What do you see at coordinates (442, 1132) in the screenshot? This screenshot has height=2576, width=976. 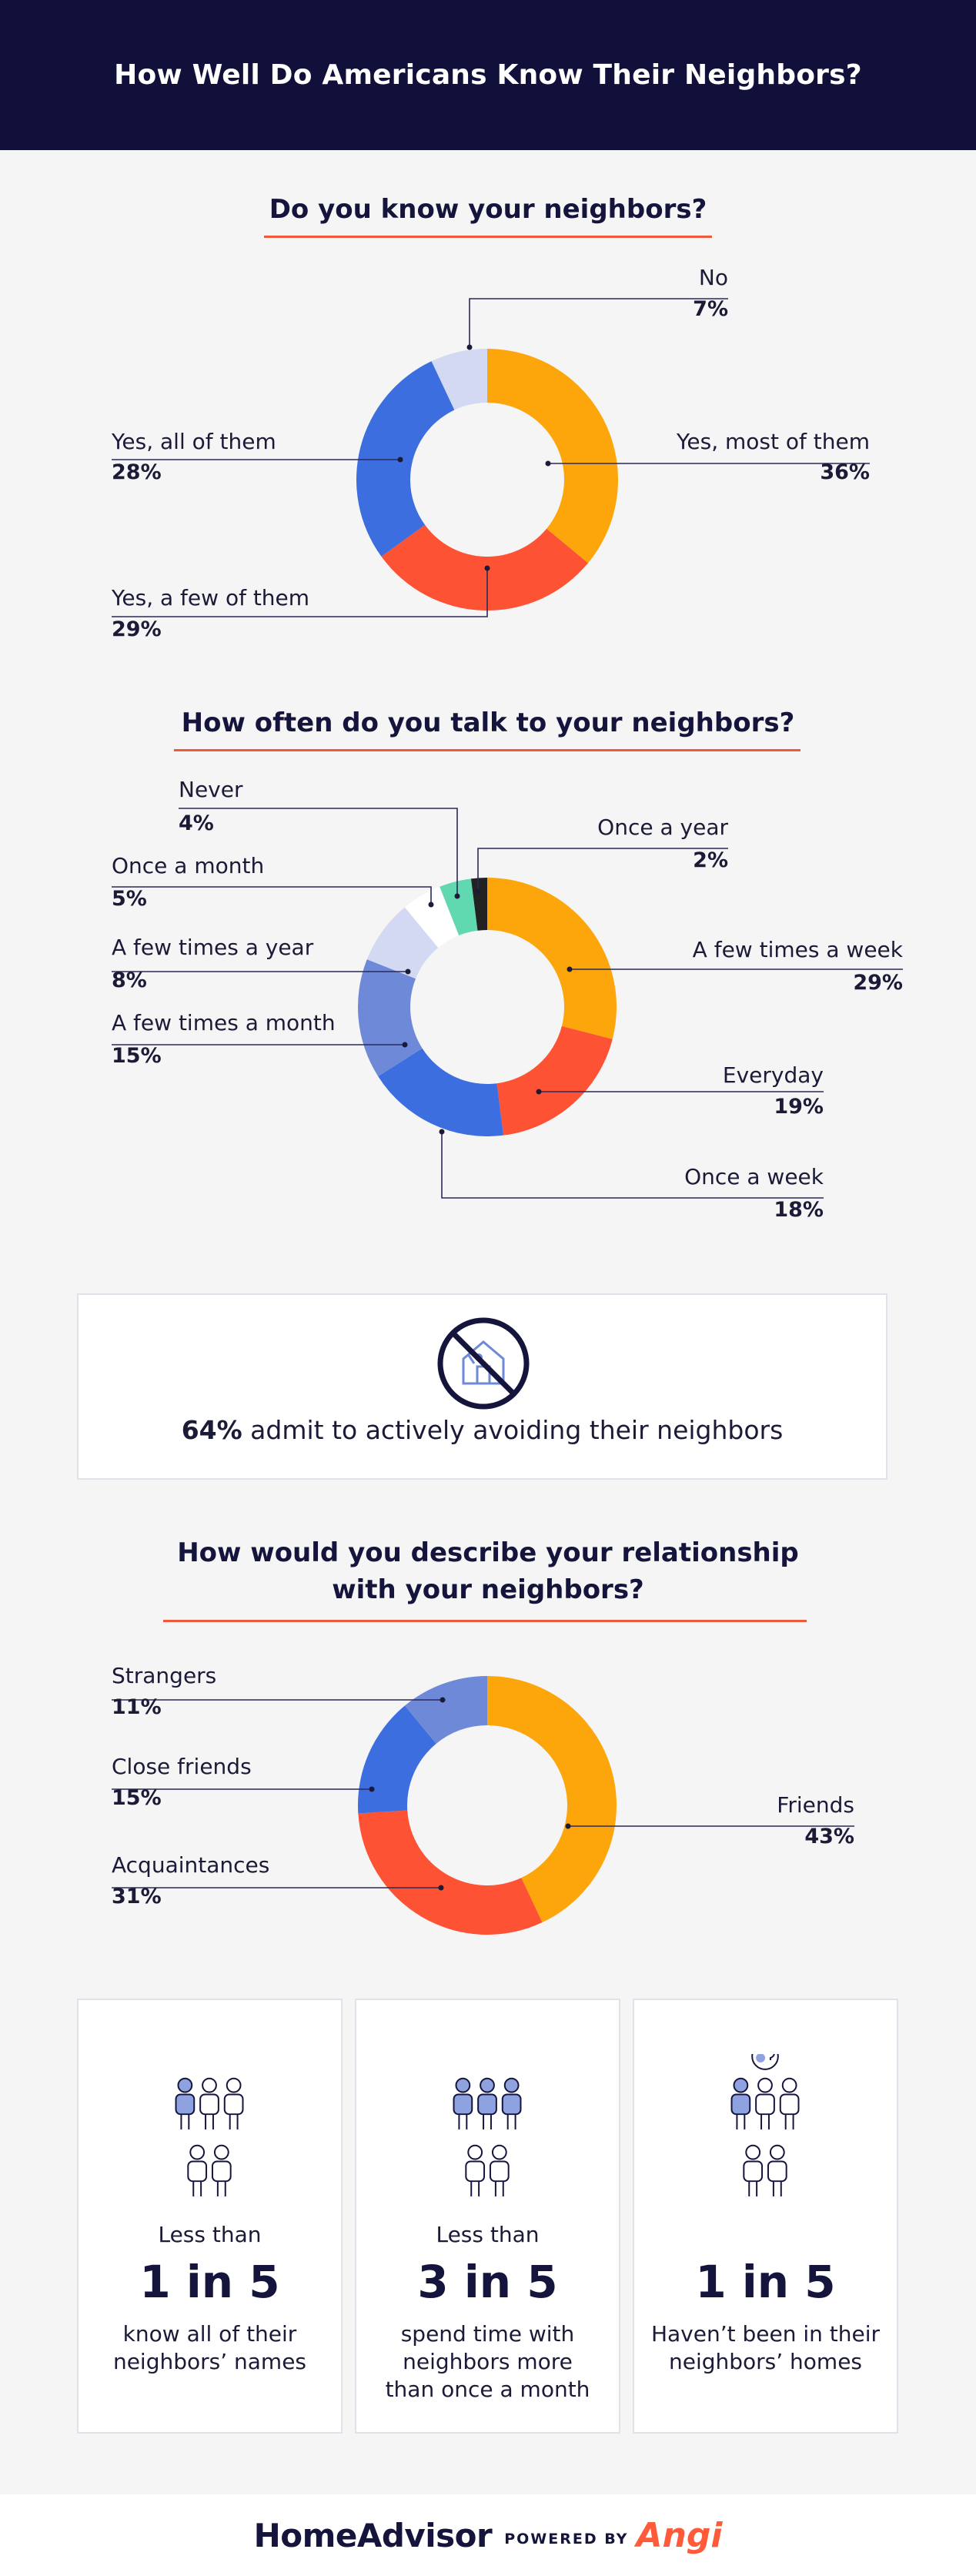 I see `leader-dot-once-a-week` at bounding box center [442, 1132].